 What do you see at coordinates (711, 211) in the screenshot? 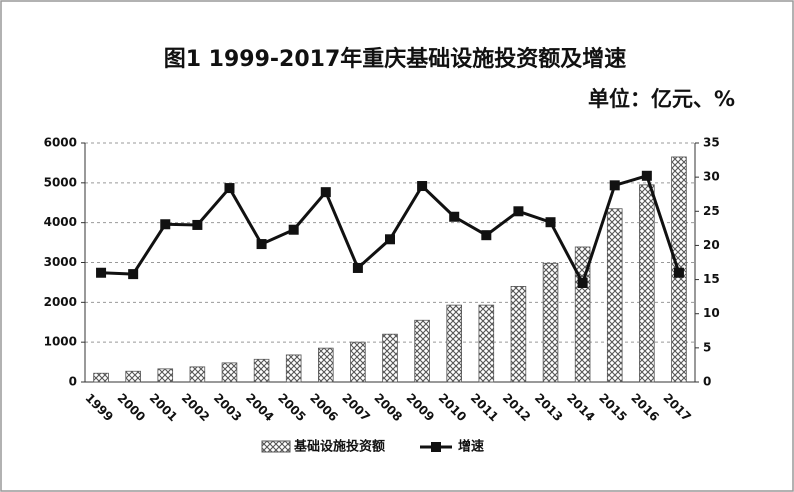
I see `y2-tick-label: 25` at bounding box center [711, 211].